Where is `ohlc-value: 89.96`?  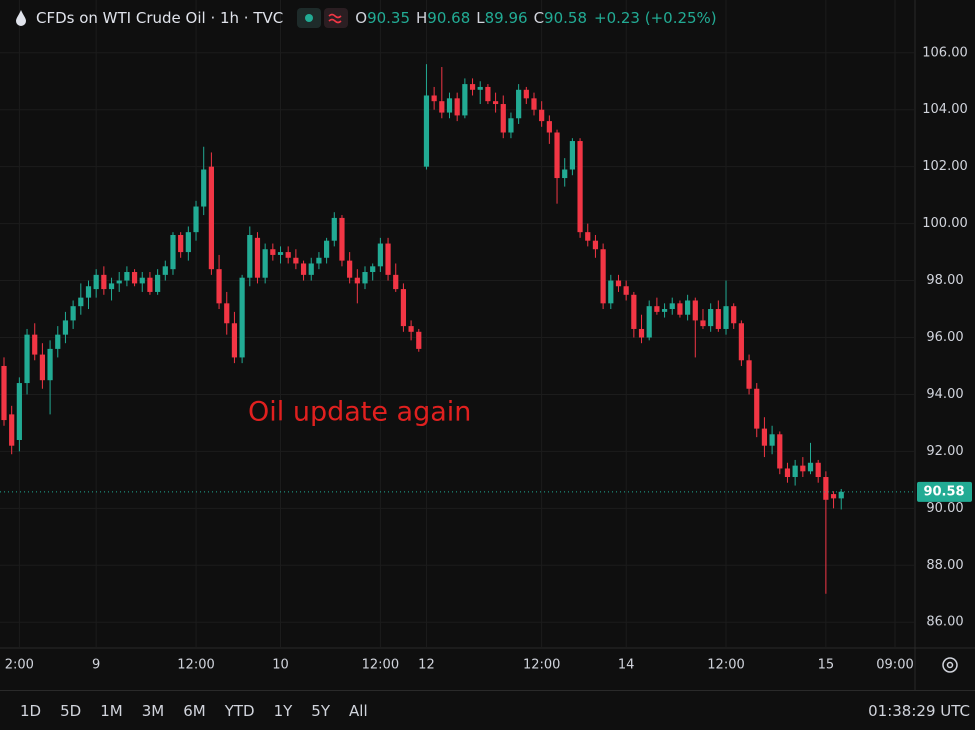
ohlc-value: 89.96 is located at coordinates (506, 18).